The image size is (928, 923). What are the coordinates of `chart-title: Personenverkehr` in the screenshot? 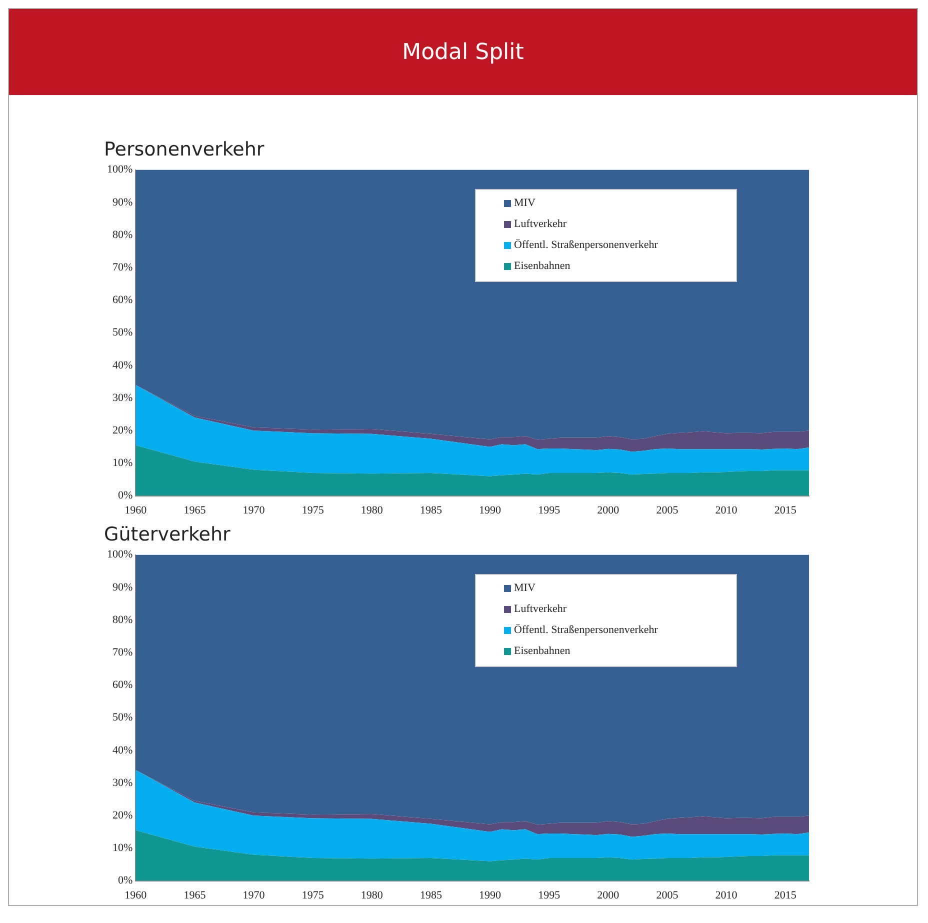 It's located at (184, 149).